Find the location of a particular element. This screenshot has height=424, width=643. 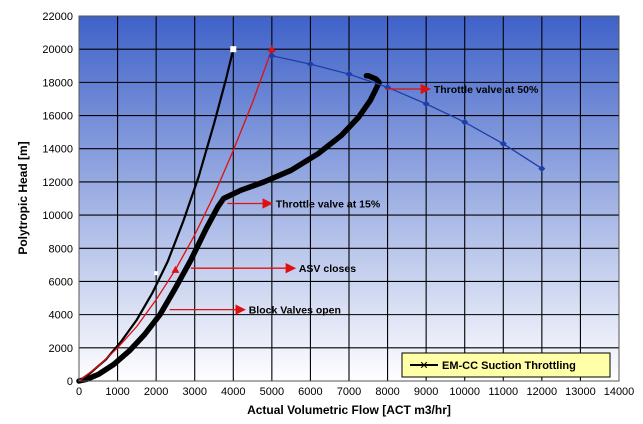

x-tick-label: 1000 is located at coordinates (117, 392).